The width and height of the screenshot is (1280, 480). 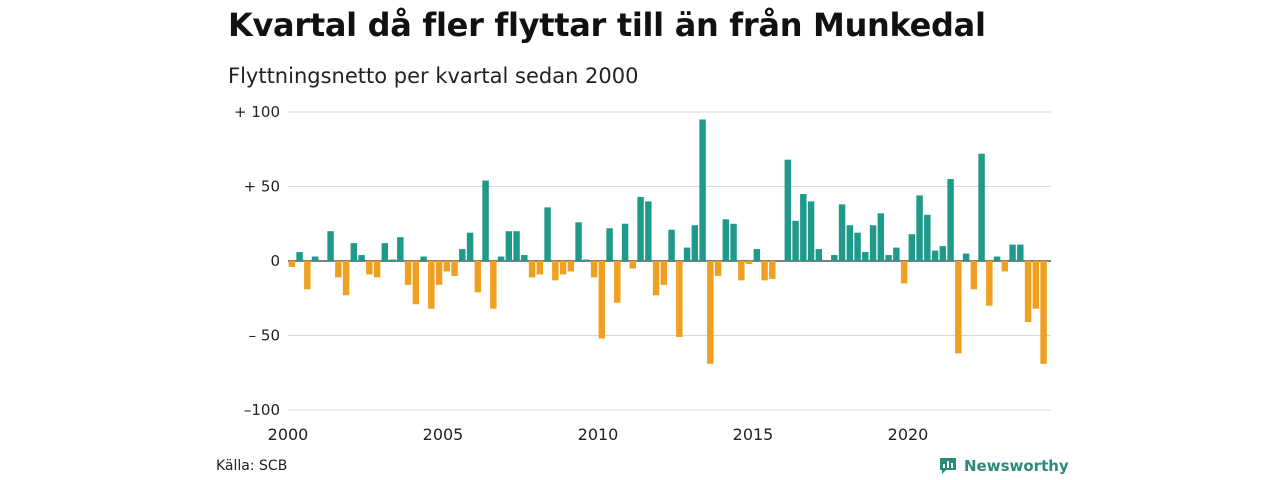 I want to click on x-tick-label: 2000, so click(x=288, y=434).